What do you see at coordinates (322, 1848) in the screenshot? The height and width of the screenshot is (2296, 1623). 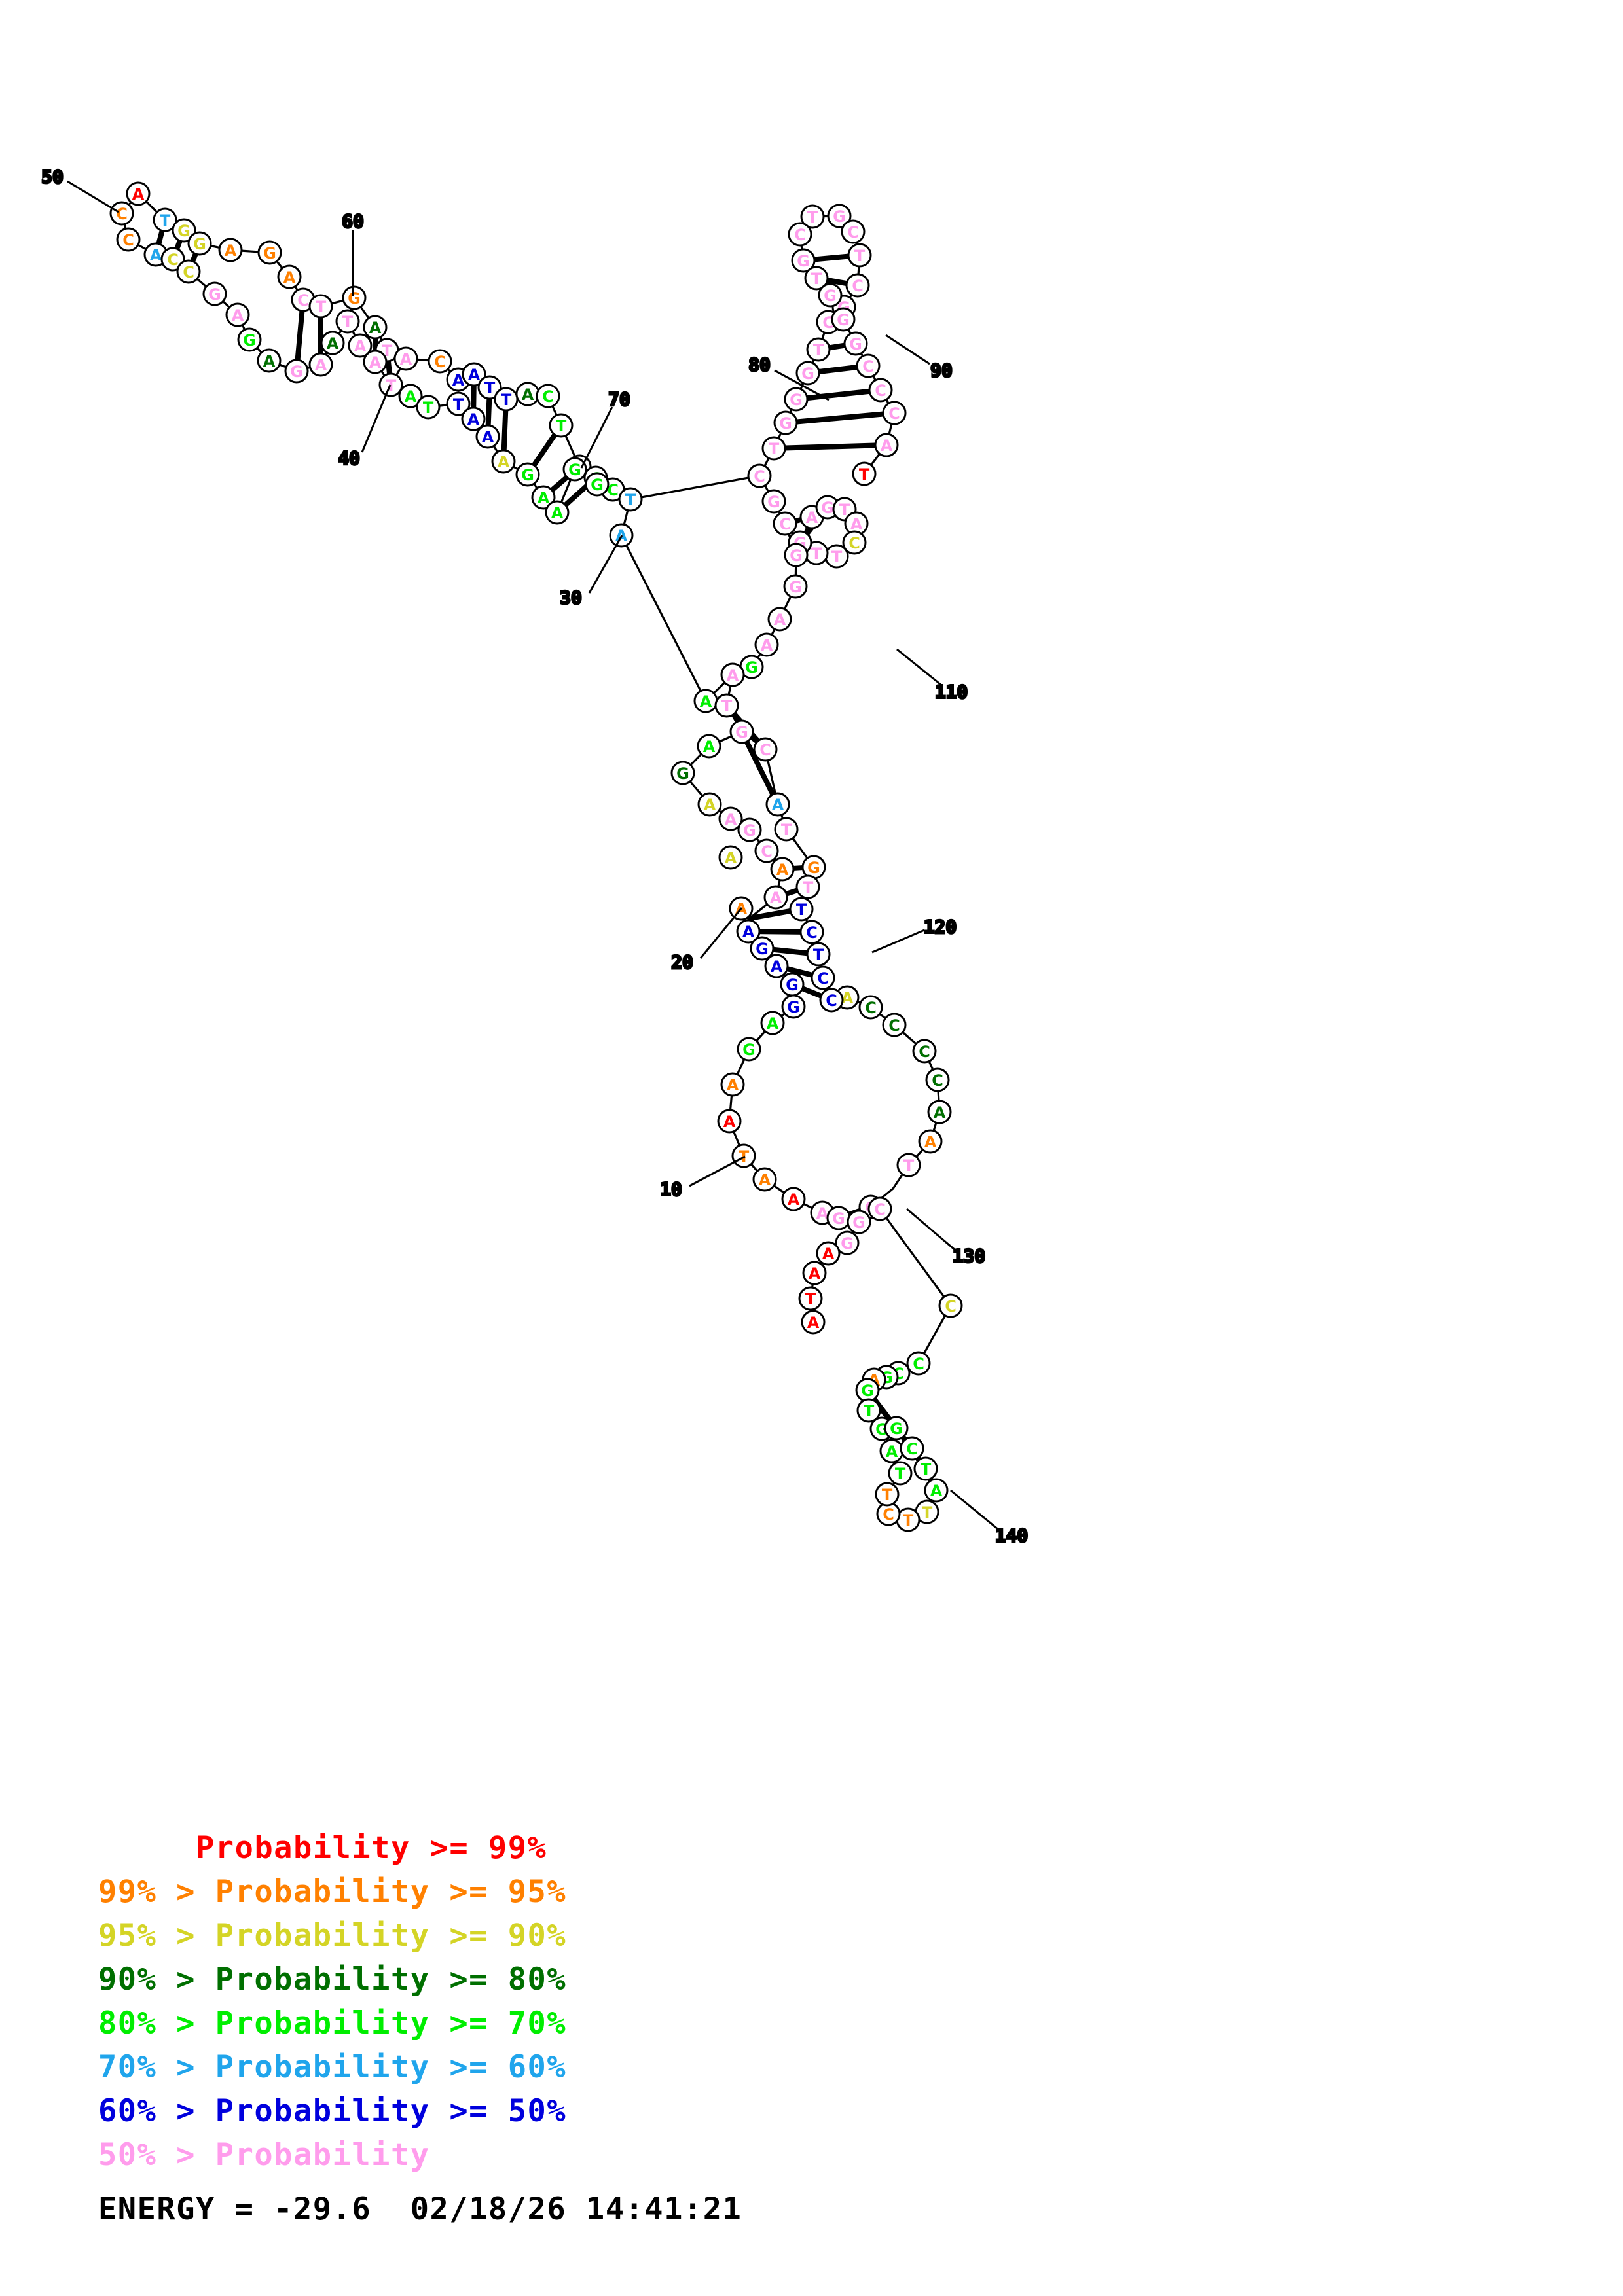 I see `legend-row-99: Probability >= 99%` at bounding box center [322, 1848].